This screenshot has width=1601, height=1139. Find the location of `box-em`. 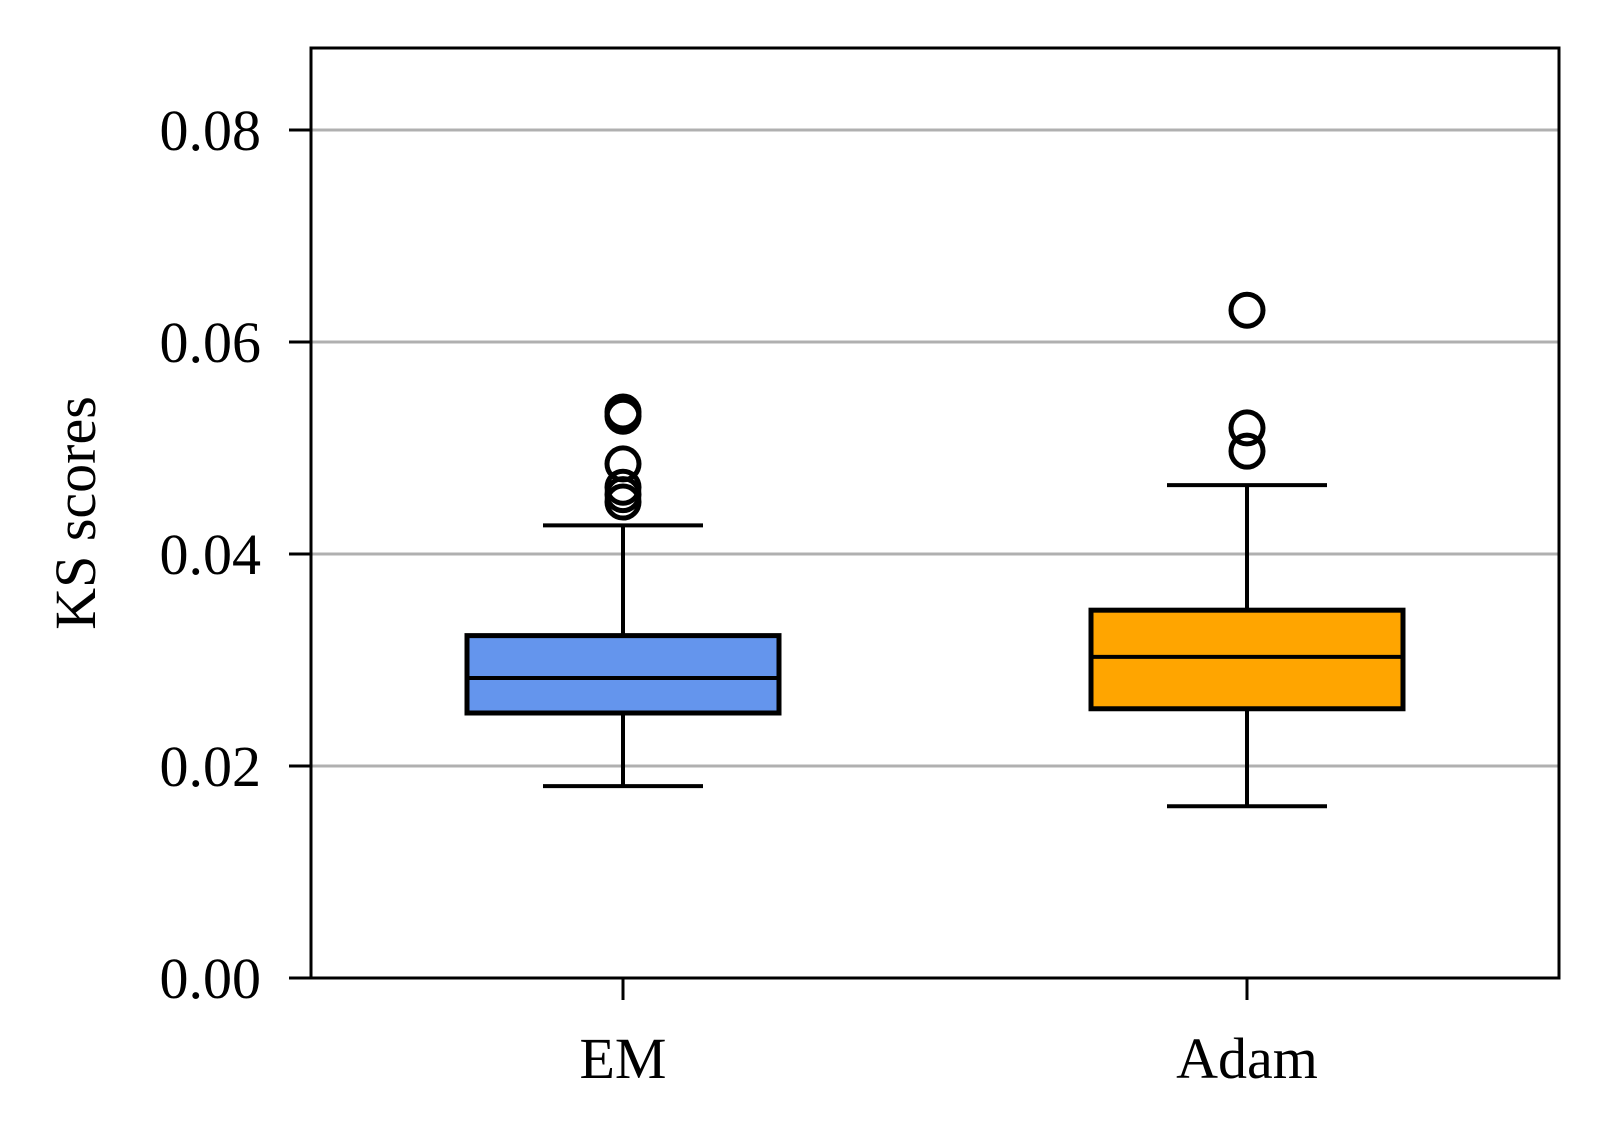

box-em is located at coordinates (623, 591).